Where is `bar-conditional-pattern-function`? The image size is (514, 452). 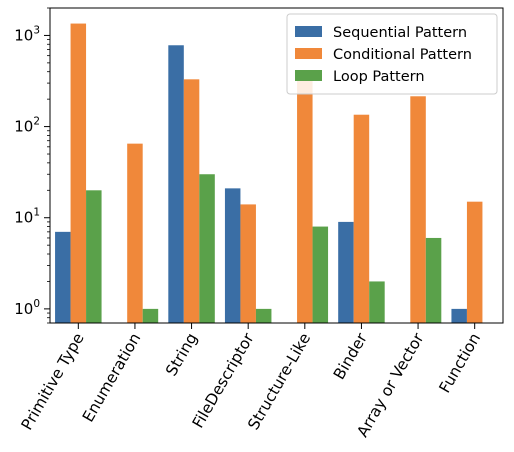
bar-conditional-pattern-function is located at coordinates (475, 262).